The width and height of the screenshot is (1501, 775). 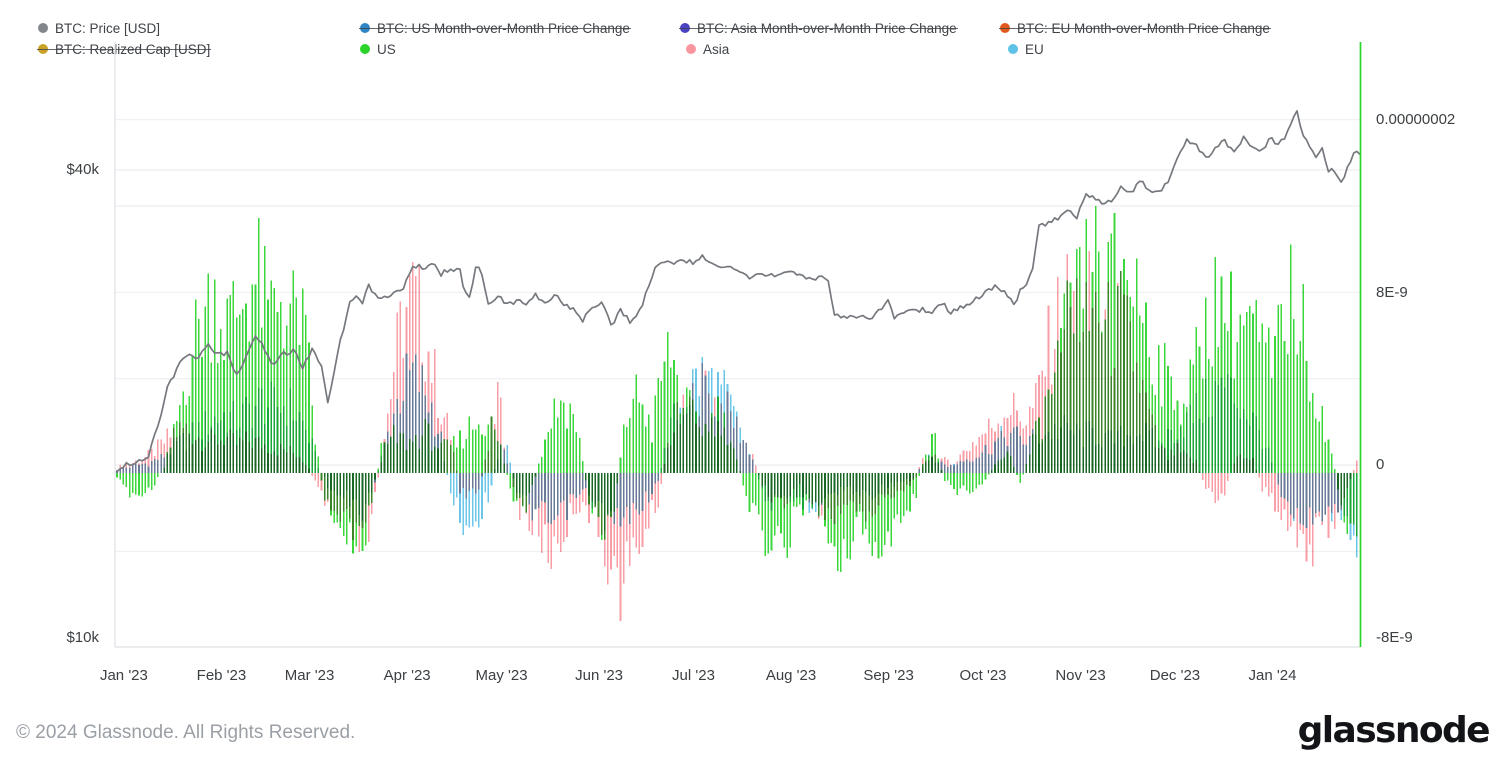 I want to click on x-tick-mar23: Mar '23, so click(x=309, y=675).